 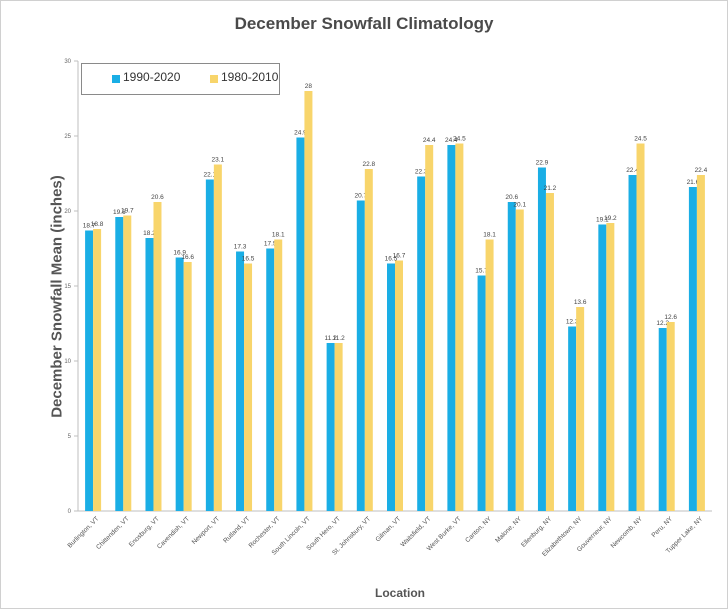 I want to click on x-tick-label: Rutland, VT, so click(x=236, y=529).